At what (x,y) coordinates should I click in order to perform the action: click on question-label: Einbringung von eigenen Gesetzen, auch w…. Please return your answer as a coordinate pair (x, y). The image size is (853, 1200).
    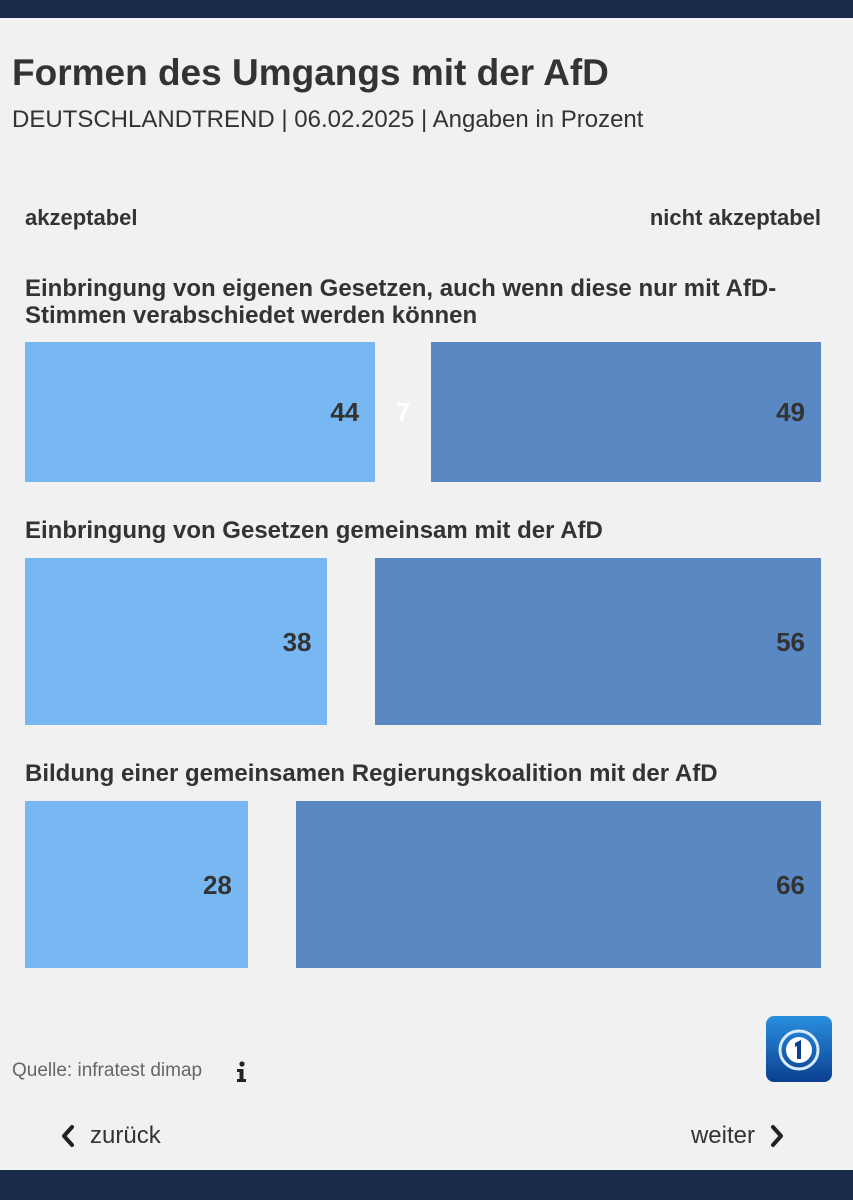
    Looking at the image, I should click on (401, 302).